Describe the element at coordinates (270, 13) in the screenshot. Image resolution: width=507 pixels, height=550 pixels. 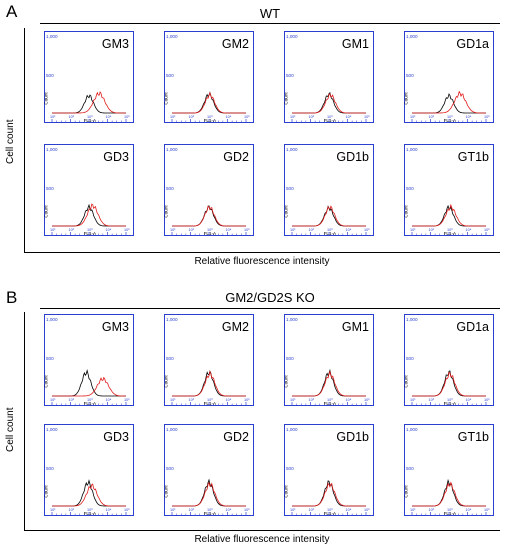
I see `group-title-wt: WT` at that location.